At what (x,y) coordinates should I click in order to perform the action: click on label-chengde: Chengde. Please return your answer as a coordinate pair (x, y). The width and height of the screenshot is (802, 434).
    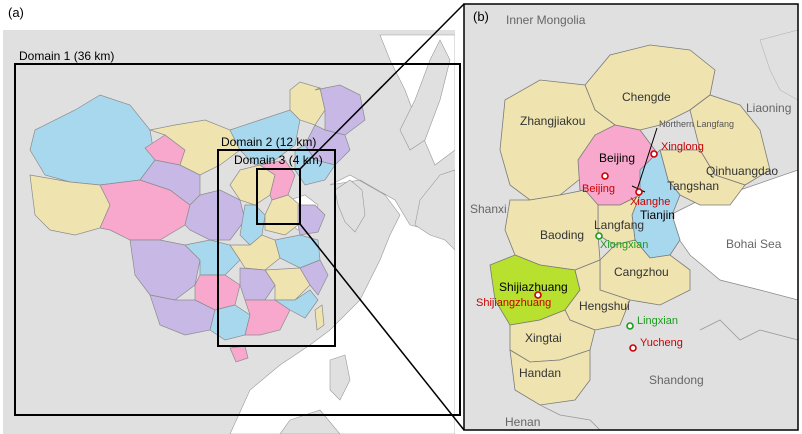
    Looking at the image, I should click on (646, 97).